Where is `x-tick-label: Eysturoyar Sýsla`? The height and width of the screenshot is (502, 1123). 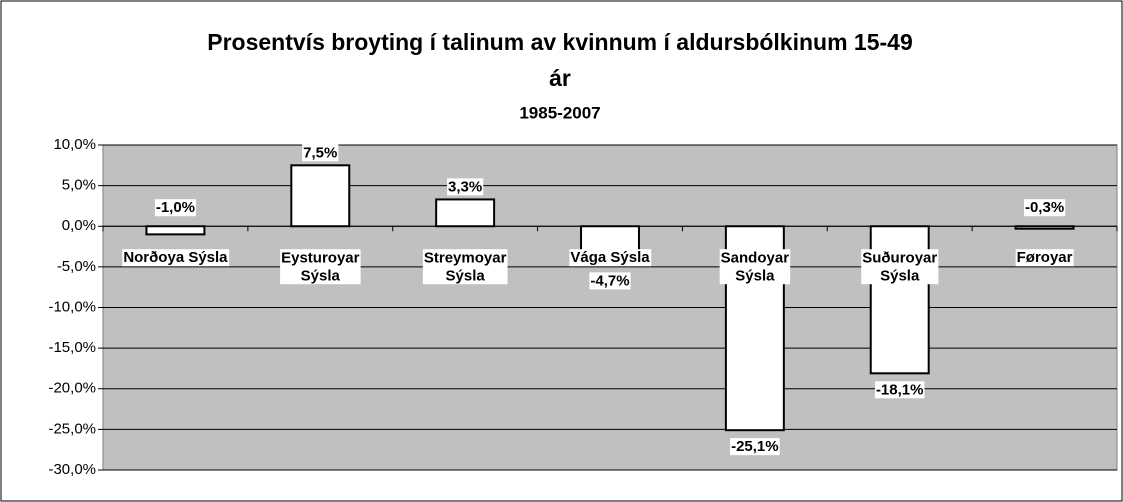
x-tick-label: Eysturoyar Sýsla is located at coordinates (320, 266).